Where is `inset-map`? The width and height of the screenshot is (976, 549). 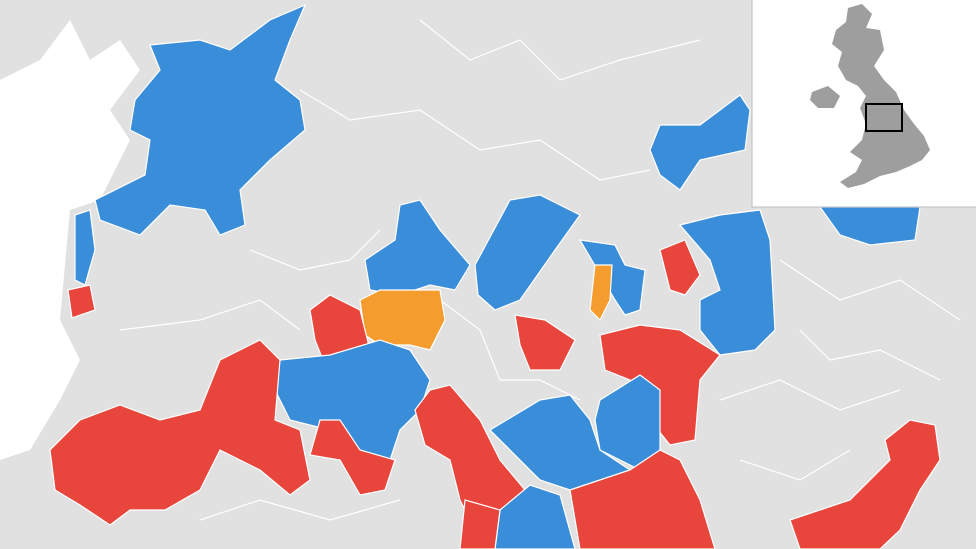
inset-map is located at coordinates (863, 104).